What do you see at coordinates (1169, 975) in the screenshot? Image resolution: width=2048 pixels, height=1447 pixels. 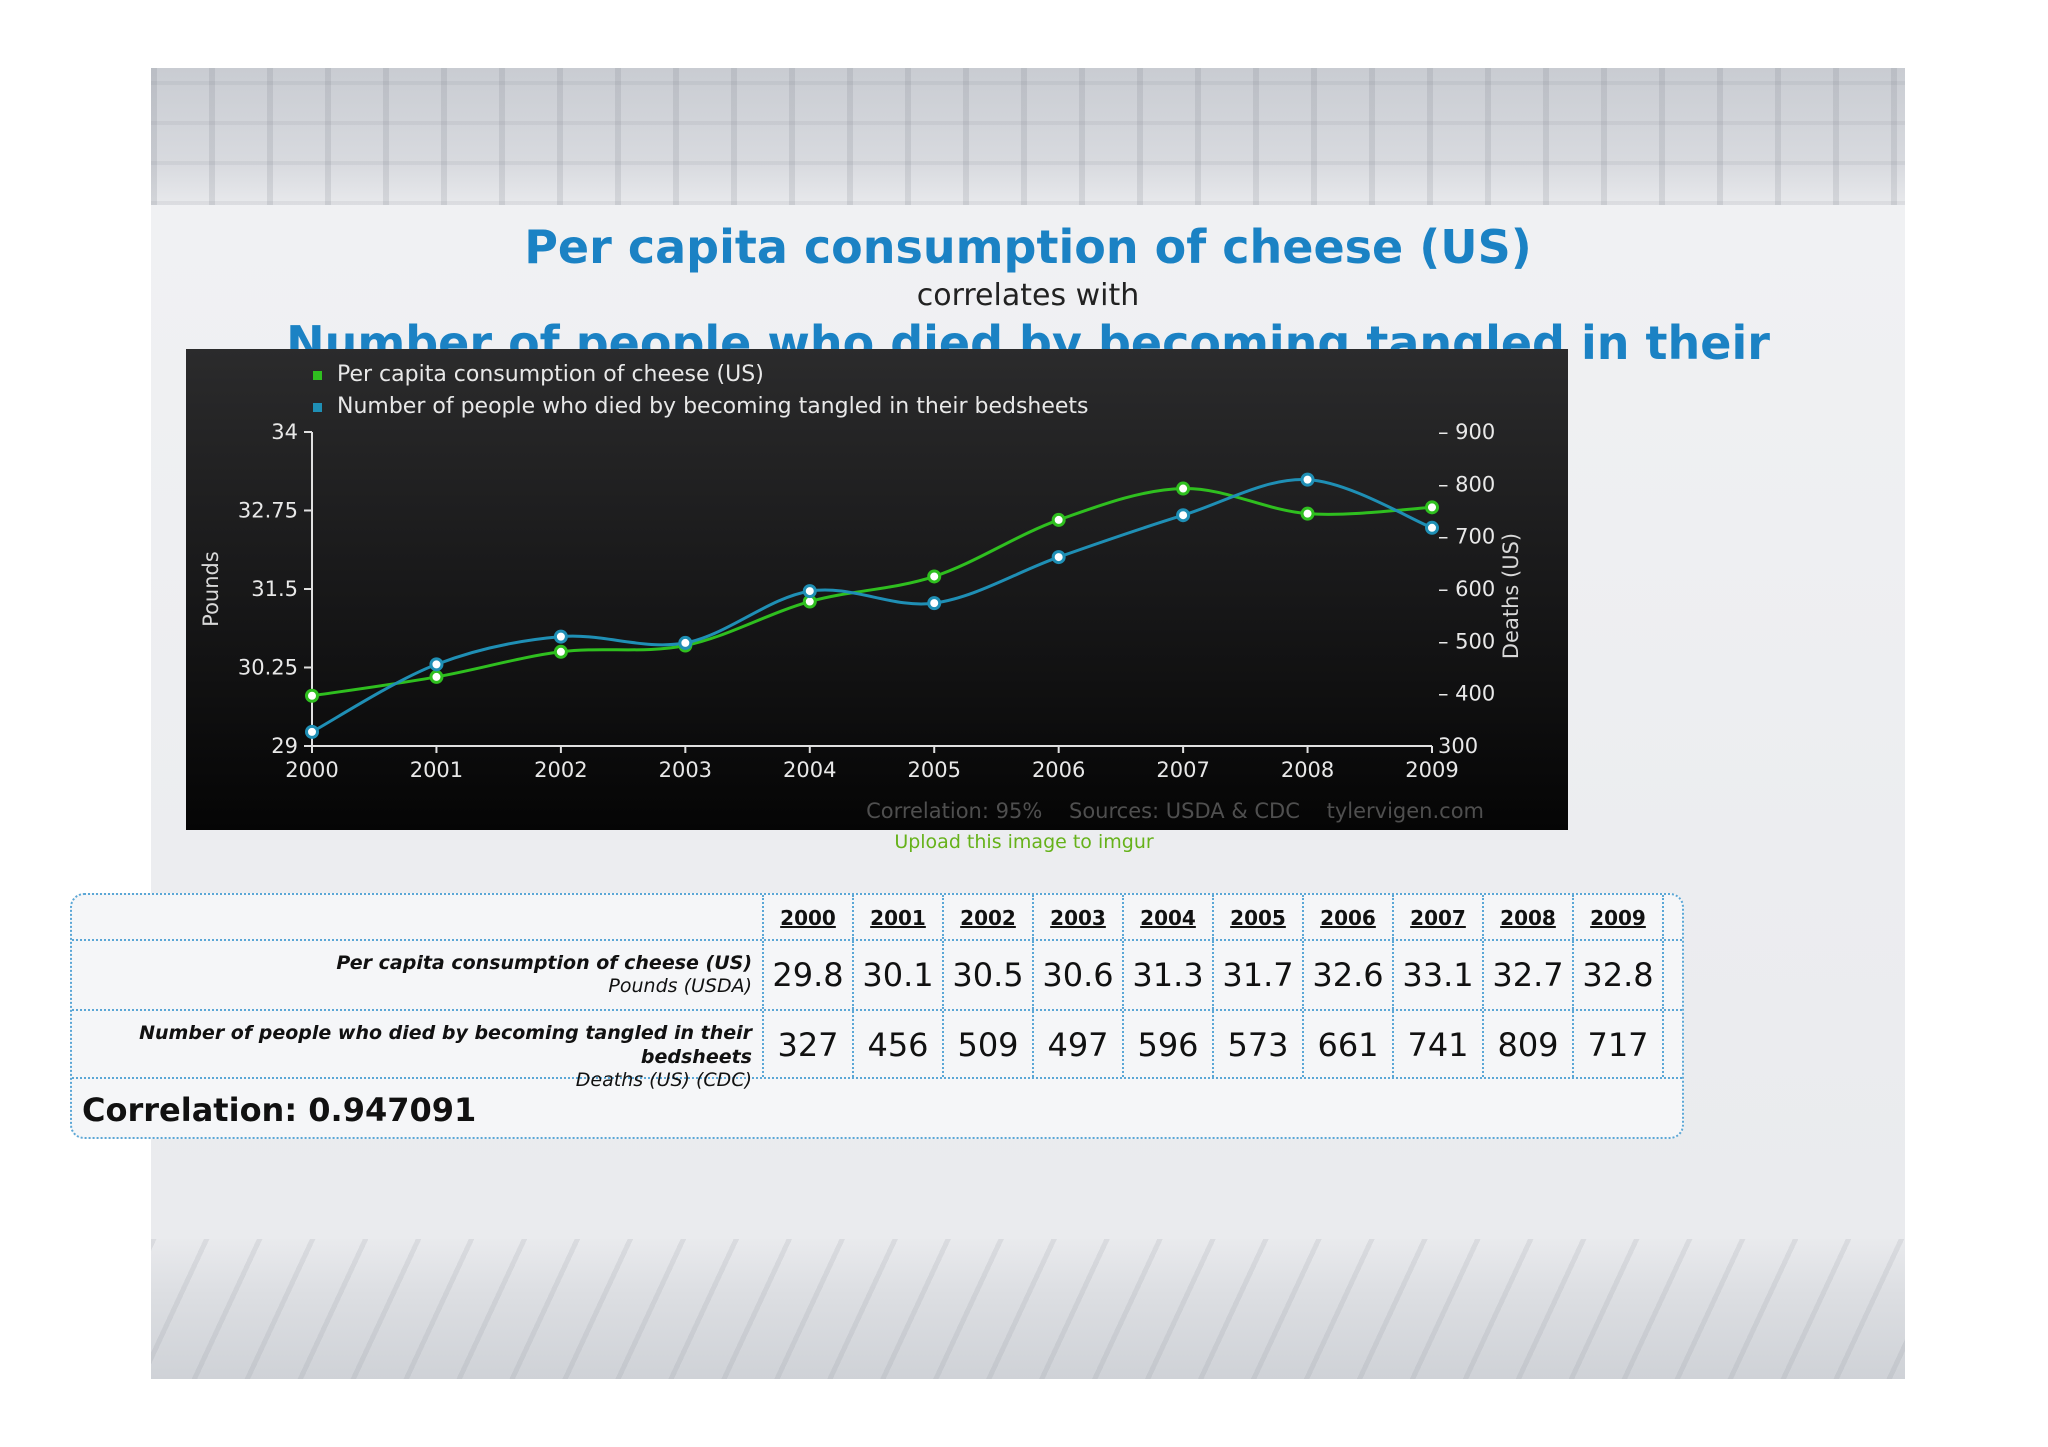 I see `cheese-value-2004: 31.3` at bounding box center [1169, 975].